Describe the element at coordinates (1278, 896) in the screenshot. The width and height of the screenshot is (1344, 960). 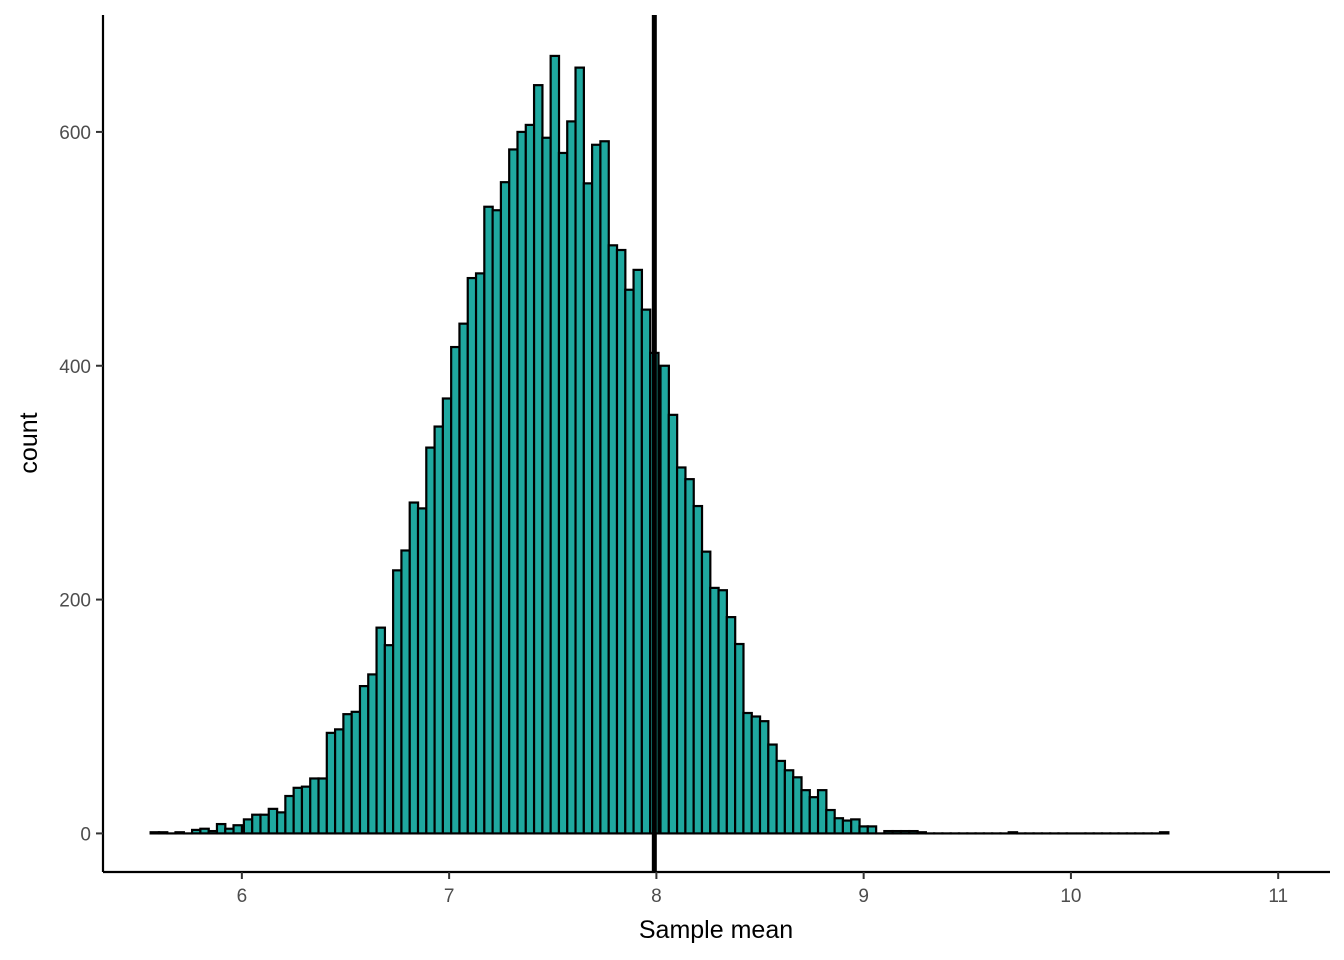
I see `x-tick-label: 11` at that location.